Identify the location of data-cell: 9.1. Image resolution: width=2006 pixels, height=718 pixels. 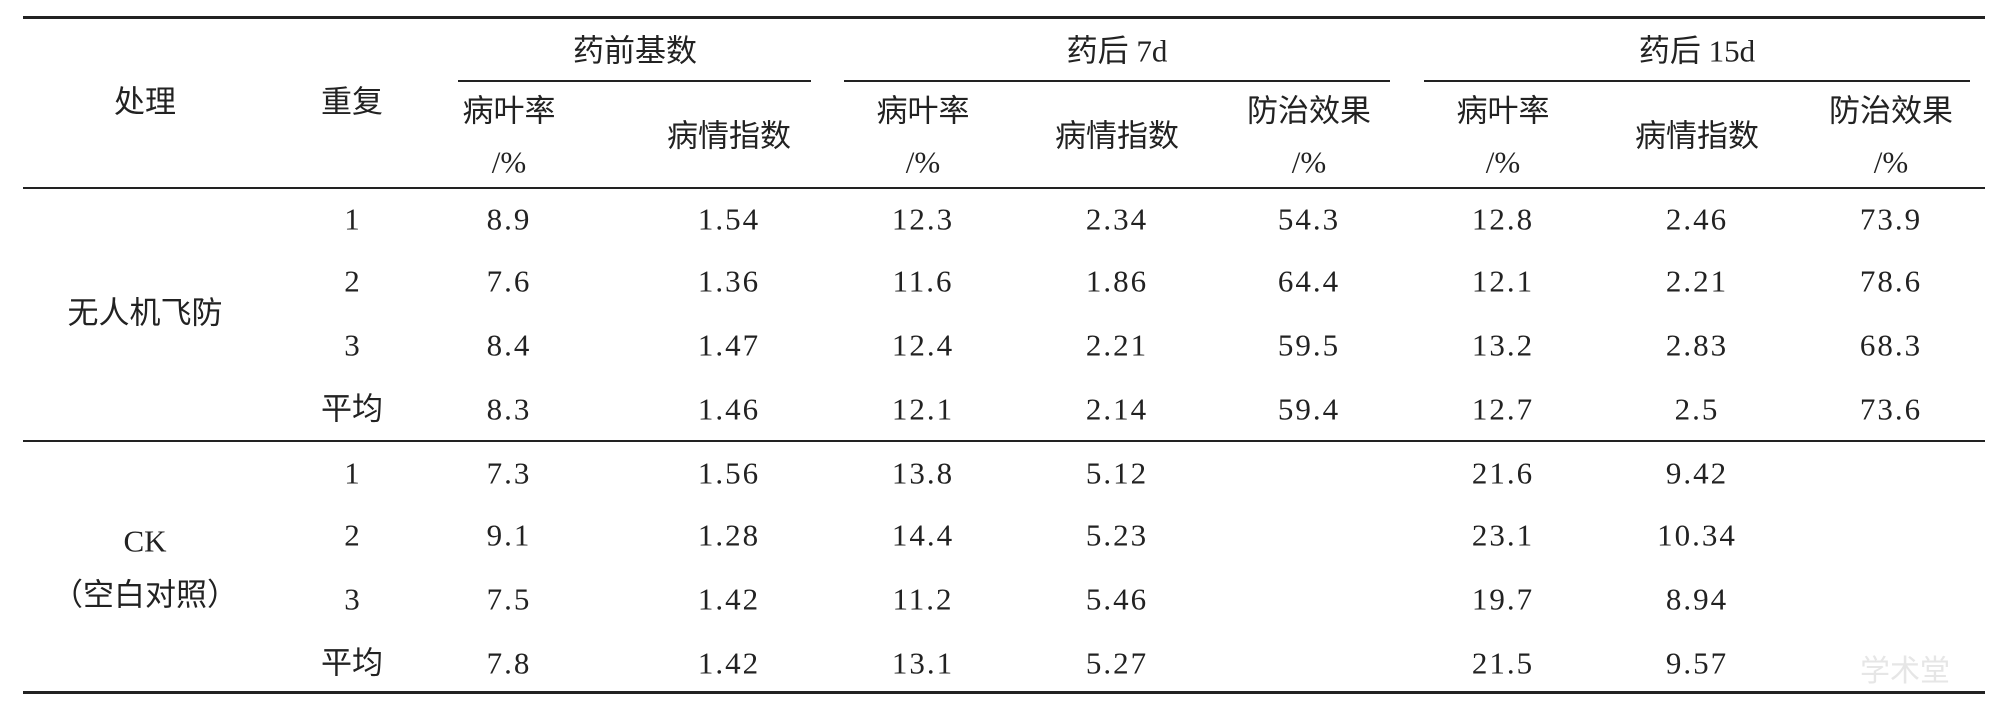
(509, 535).